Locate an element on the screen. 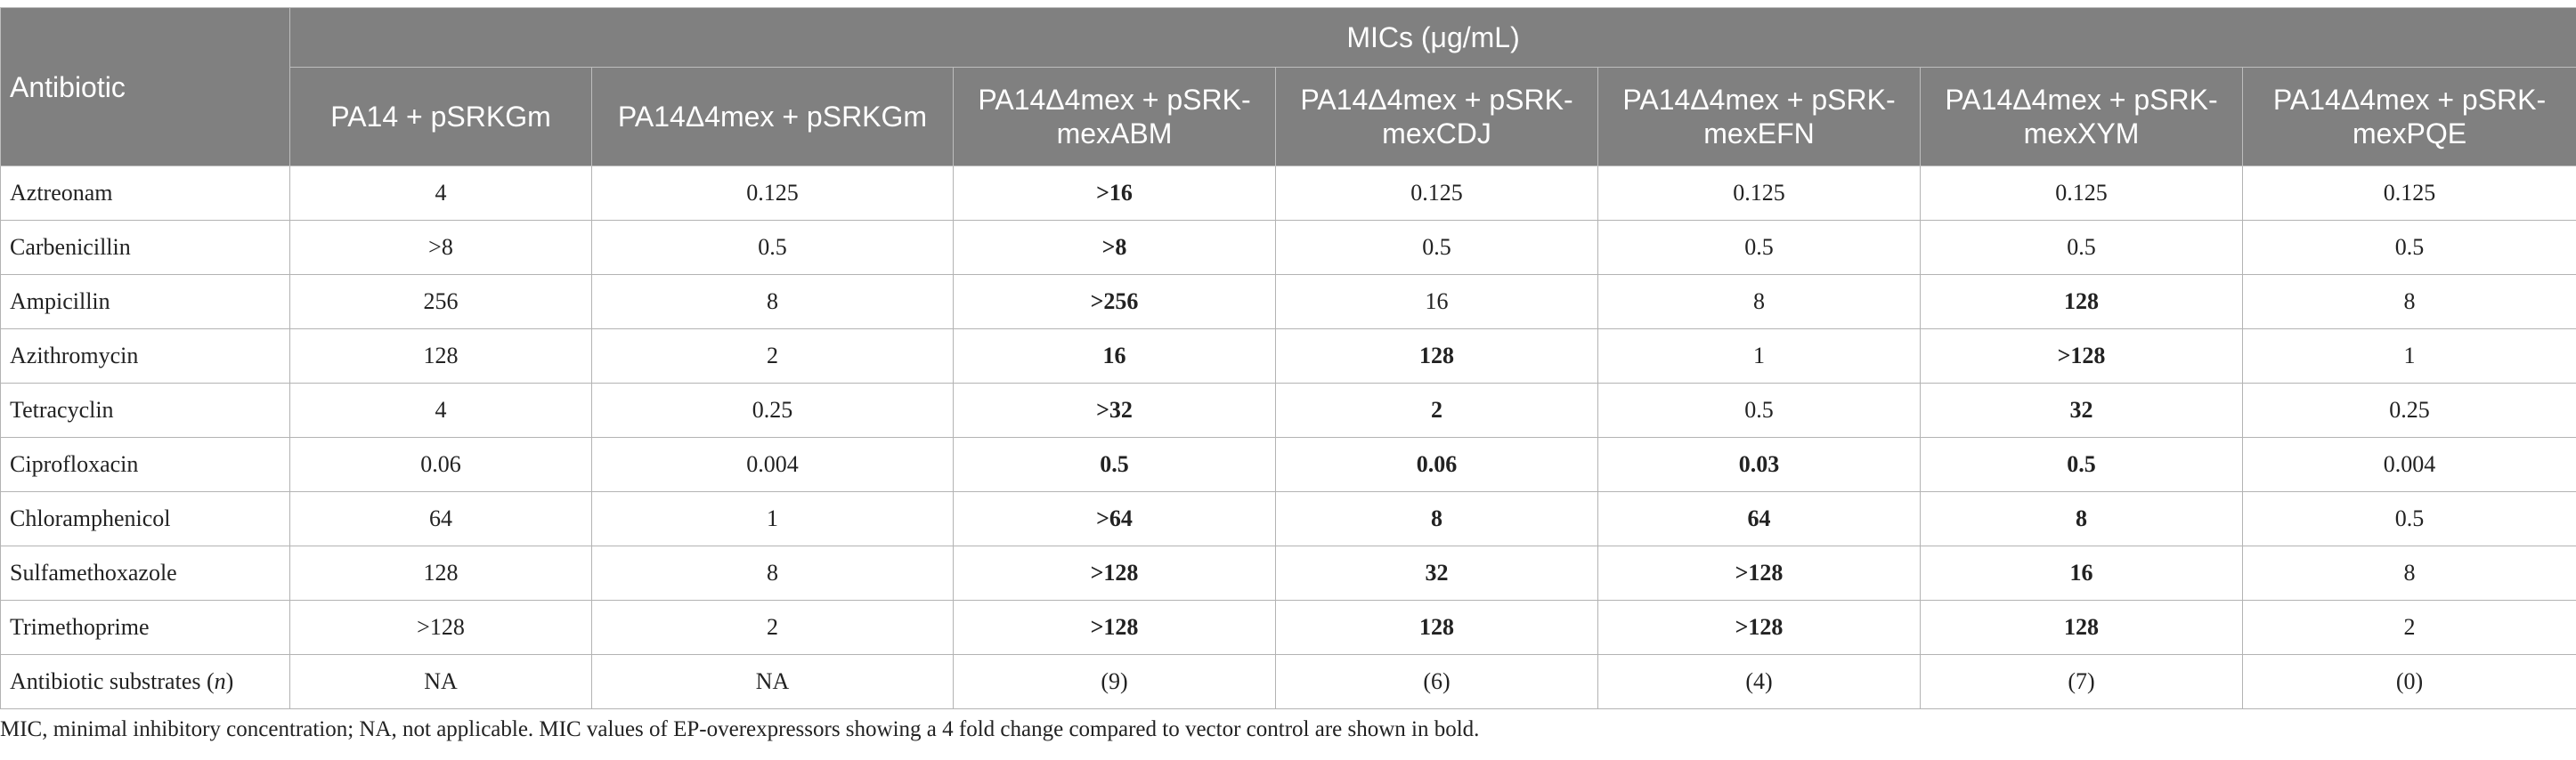 The height and width of the screenshot is (760, 2576). table-row: Azithromycin 128 2 16 128 1 >128 1 is located at coordinates (1288, 356).